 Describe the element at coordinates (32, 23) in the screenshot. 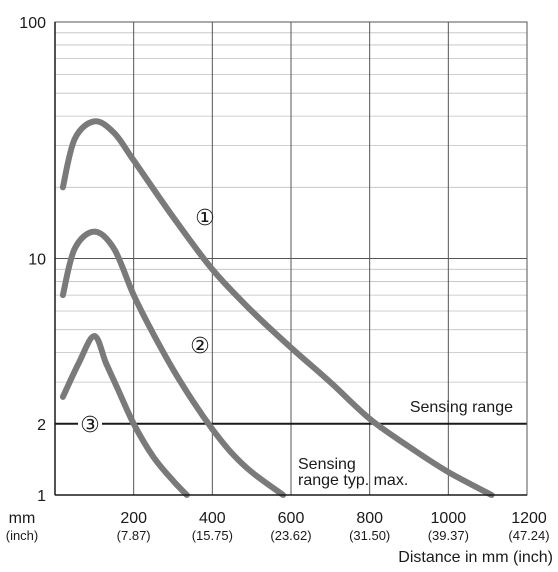

I see `y-tick-label: 100` at that location.